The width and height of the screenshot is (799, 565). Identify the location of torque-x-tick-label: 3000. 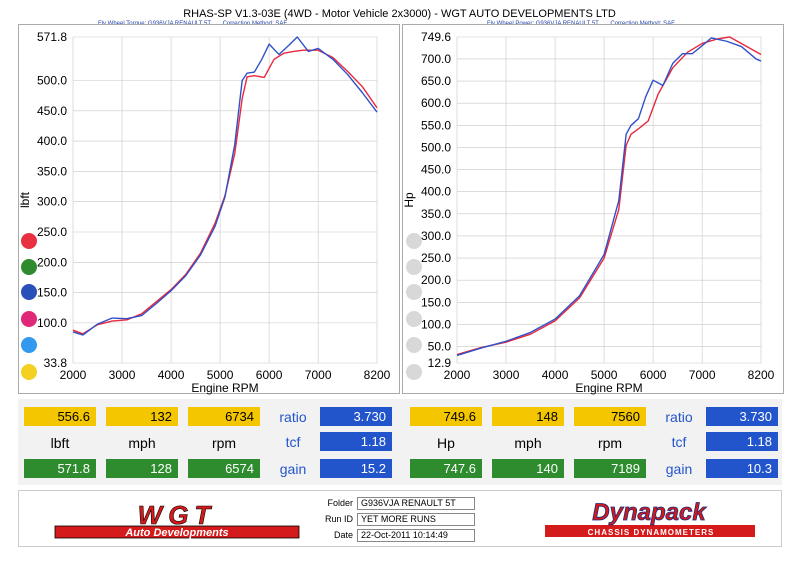
(122, 375).